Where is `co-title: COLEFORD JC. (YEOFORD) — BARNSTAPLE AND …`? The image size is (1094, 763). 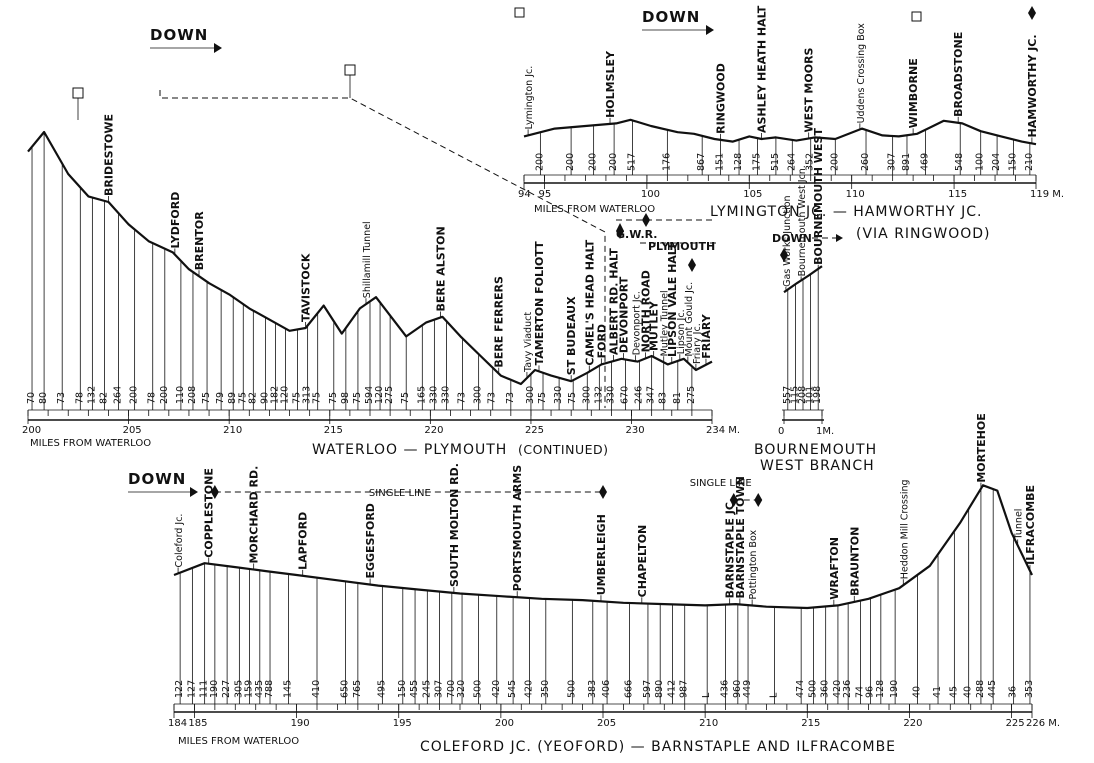 co-title: COLEFORD JC. (YEOFORD) — BARNSTAPLE AND … is located at coordinates (658, 747).